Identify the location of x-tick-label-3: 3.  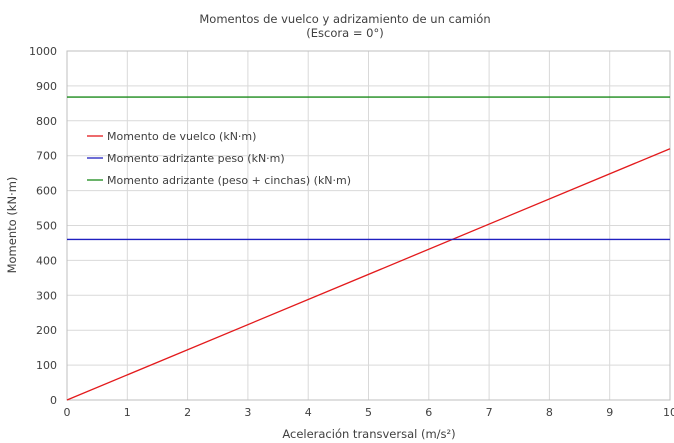
(247, 412).